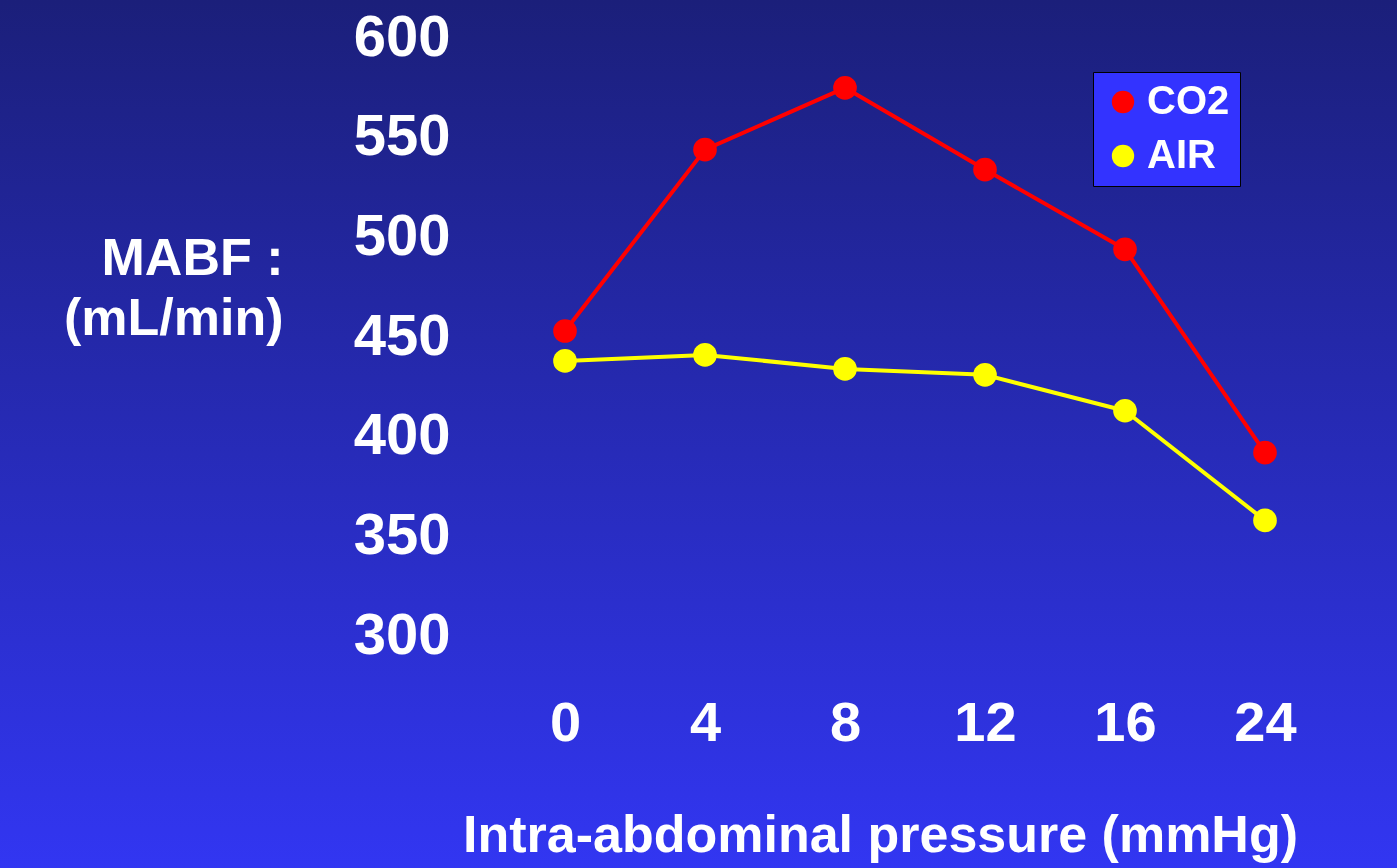  What do you see at coordinates (402, 135) in the screenshot?
I see `y-tick-label: 550` at bounding box center [402, 135].